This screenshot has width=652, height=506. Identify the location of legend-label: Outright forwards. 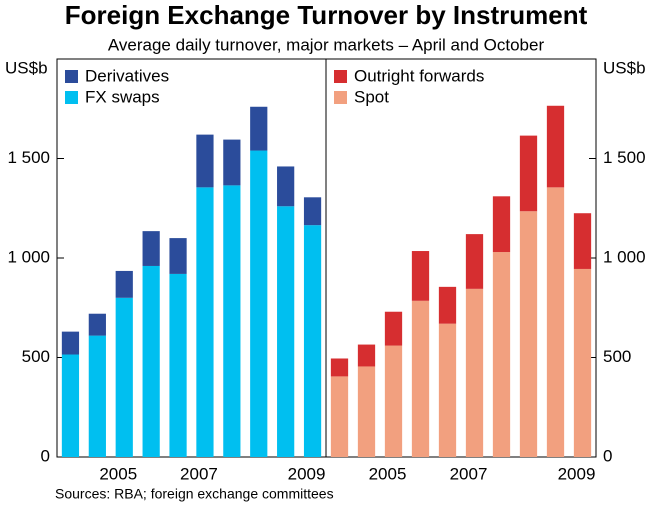
(419, 75).